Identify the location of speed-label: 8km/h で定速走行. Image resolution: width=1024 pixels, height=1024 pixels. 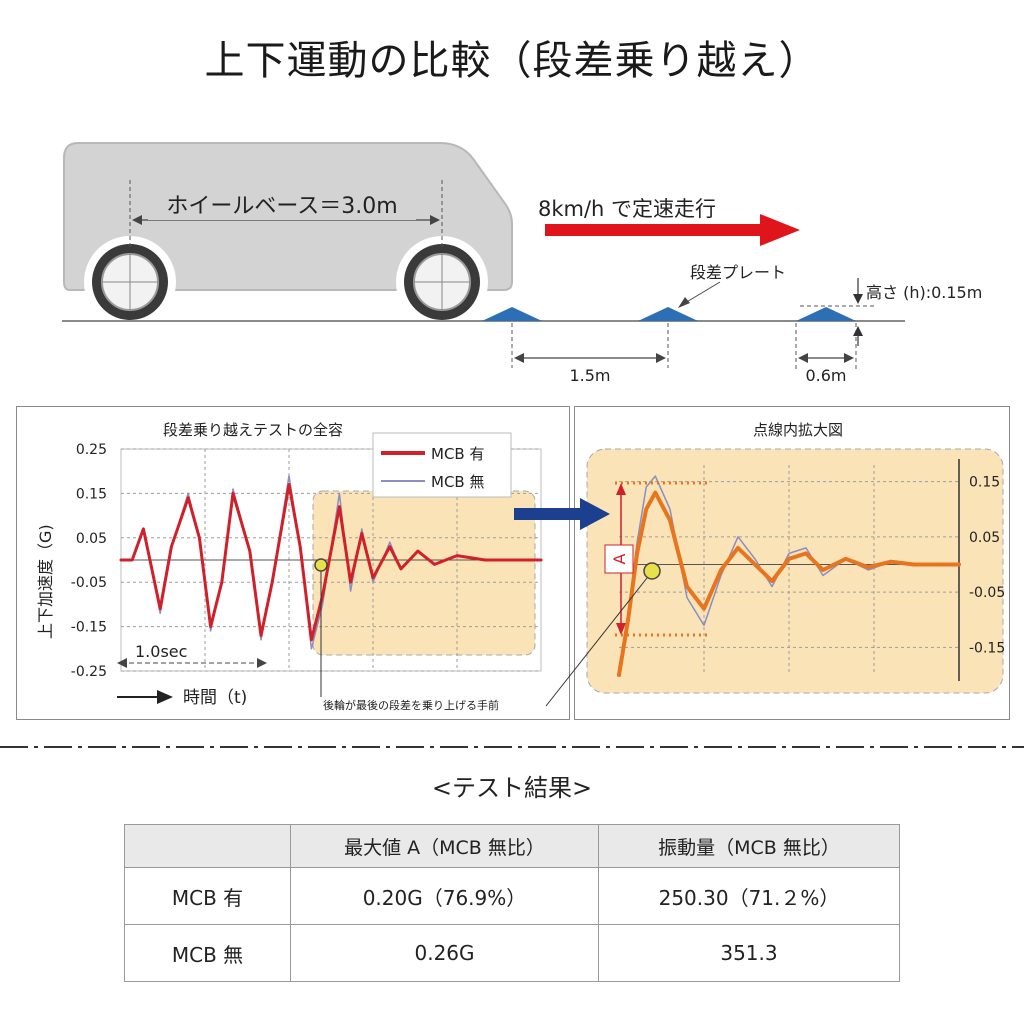
(627, 209).